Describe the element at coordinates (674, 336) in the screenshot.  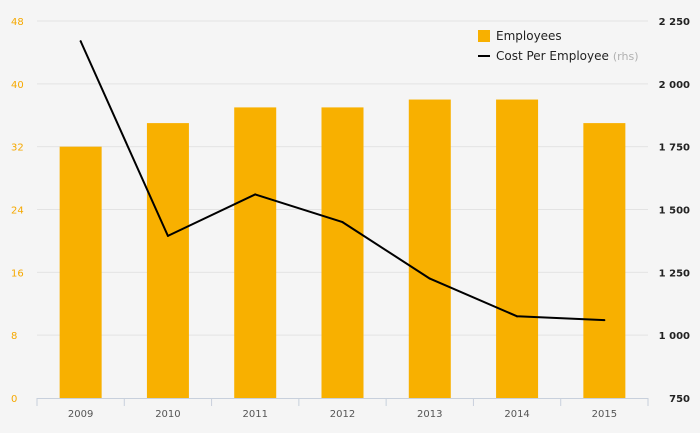
I see `right-tick-label: 1 000` at that location.